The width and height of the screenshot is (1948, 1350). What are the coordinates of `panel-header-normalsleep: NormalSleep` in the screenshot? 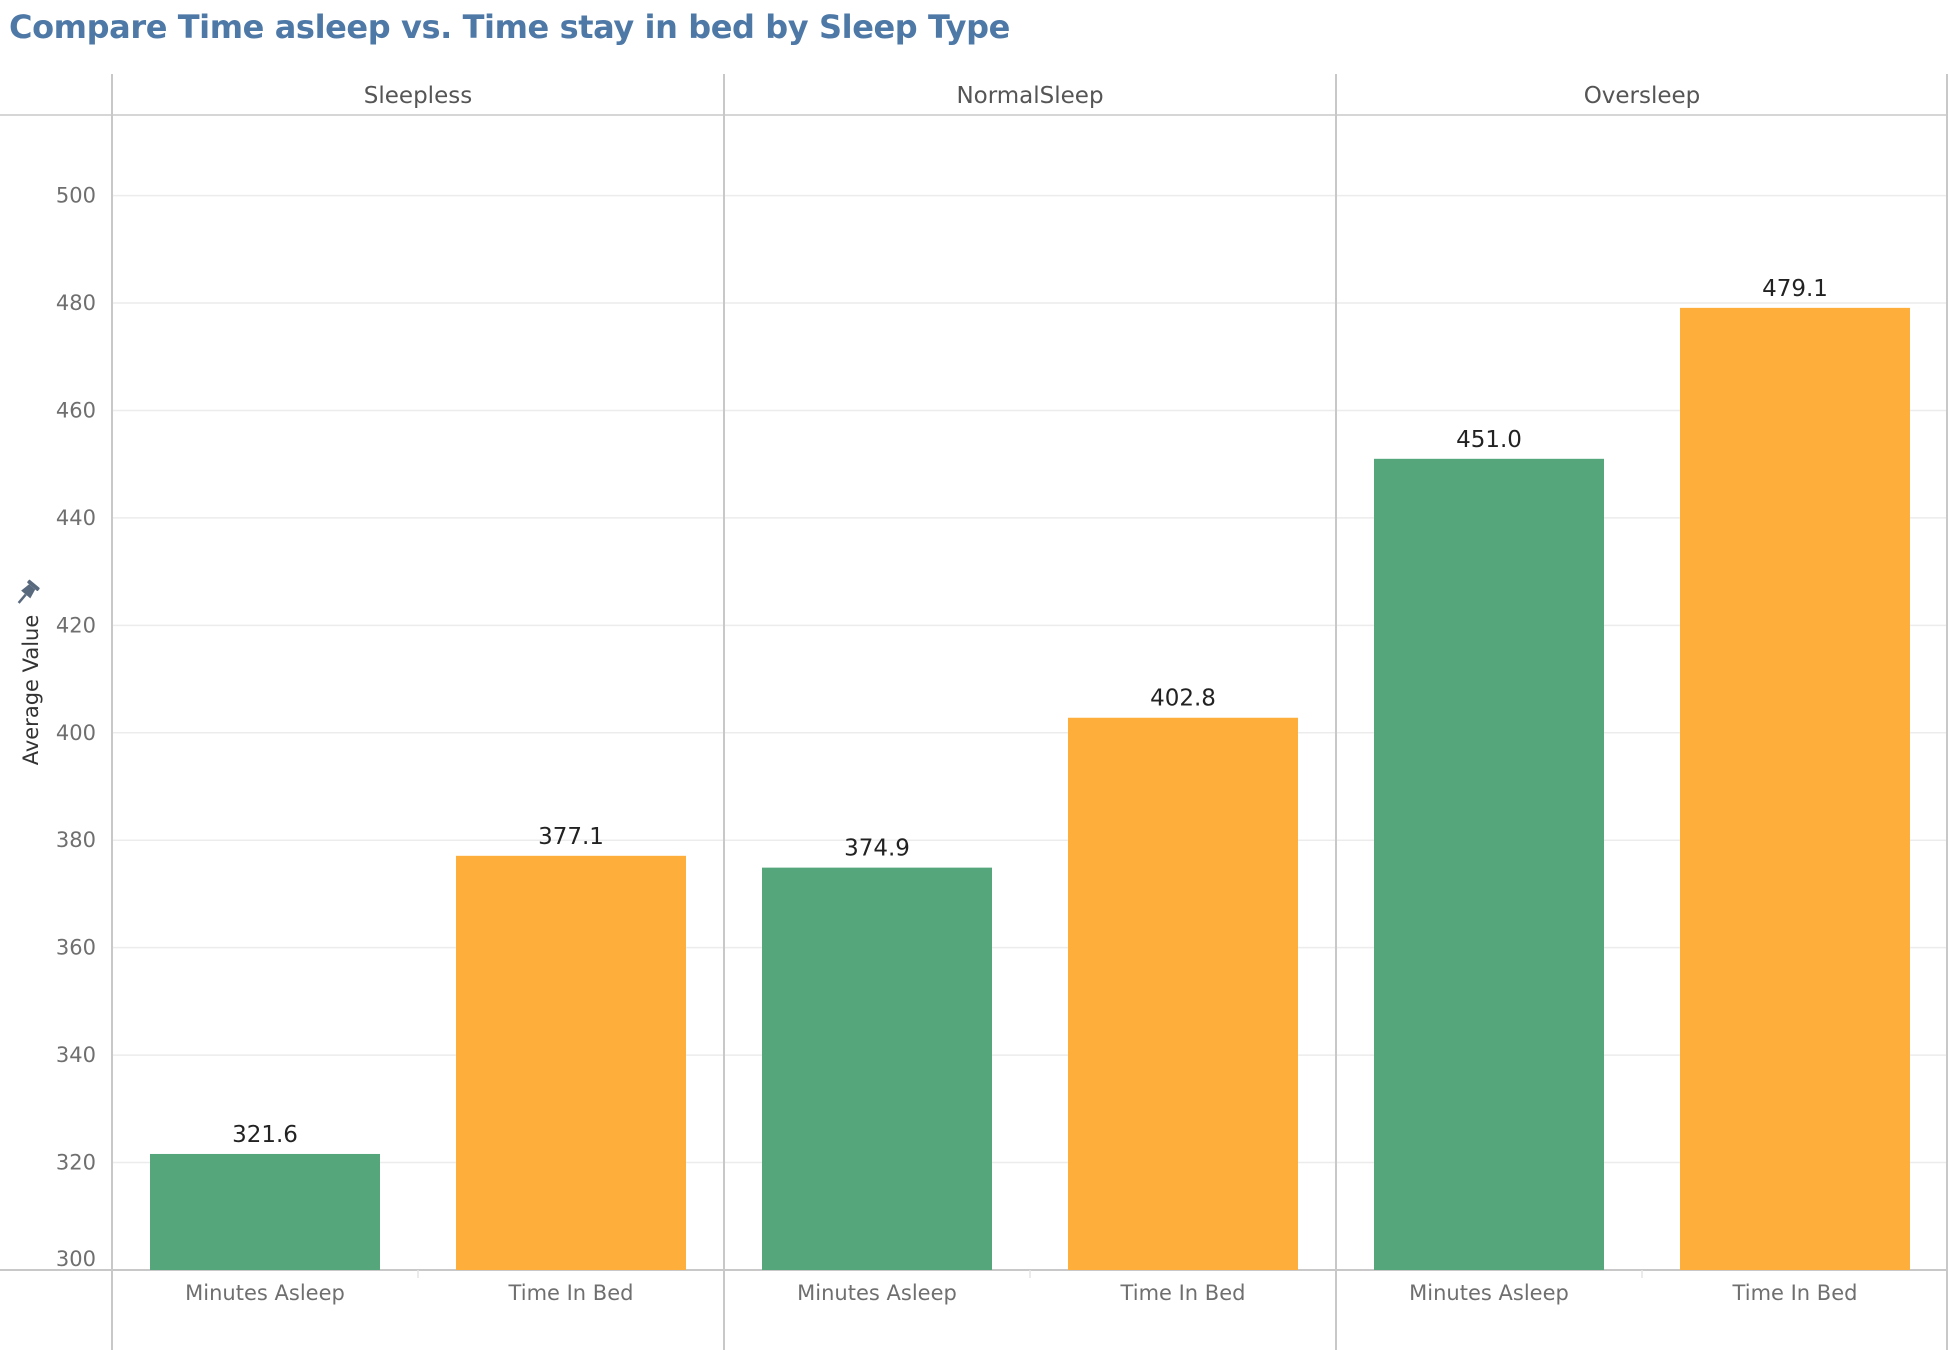 It's located at (1029, 96).